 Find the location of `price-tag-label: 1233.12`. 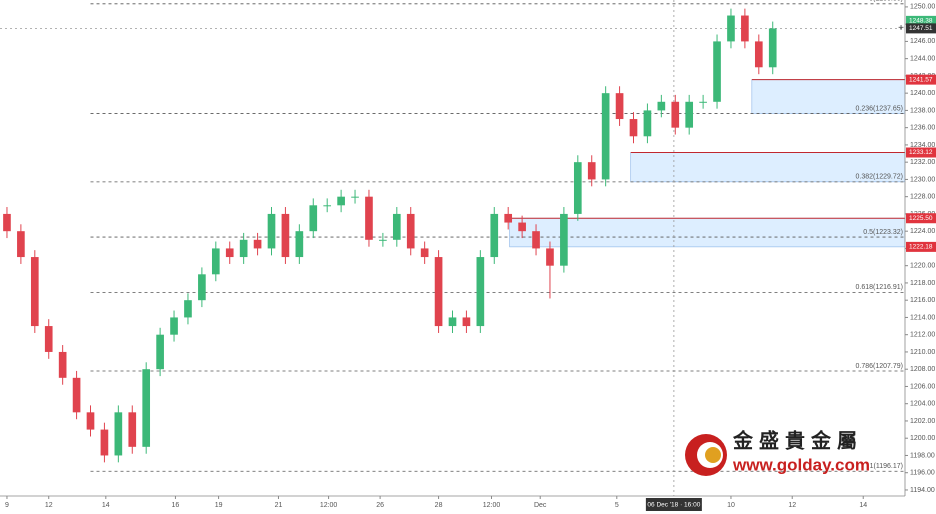

price-tag-label: 1233.12 is located at coordinates (921, 152).